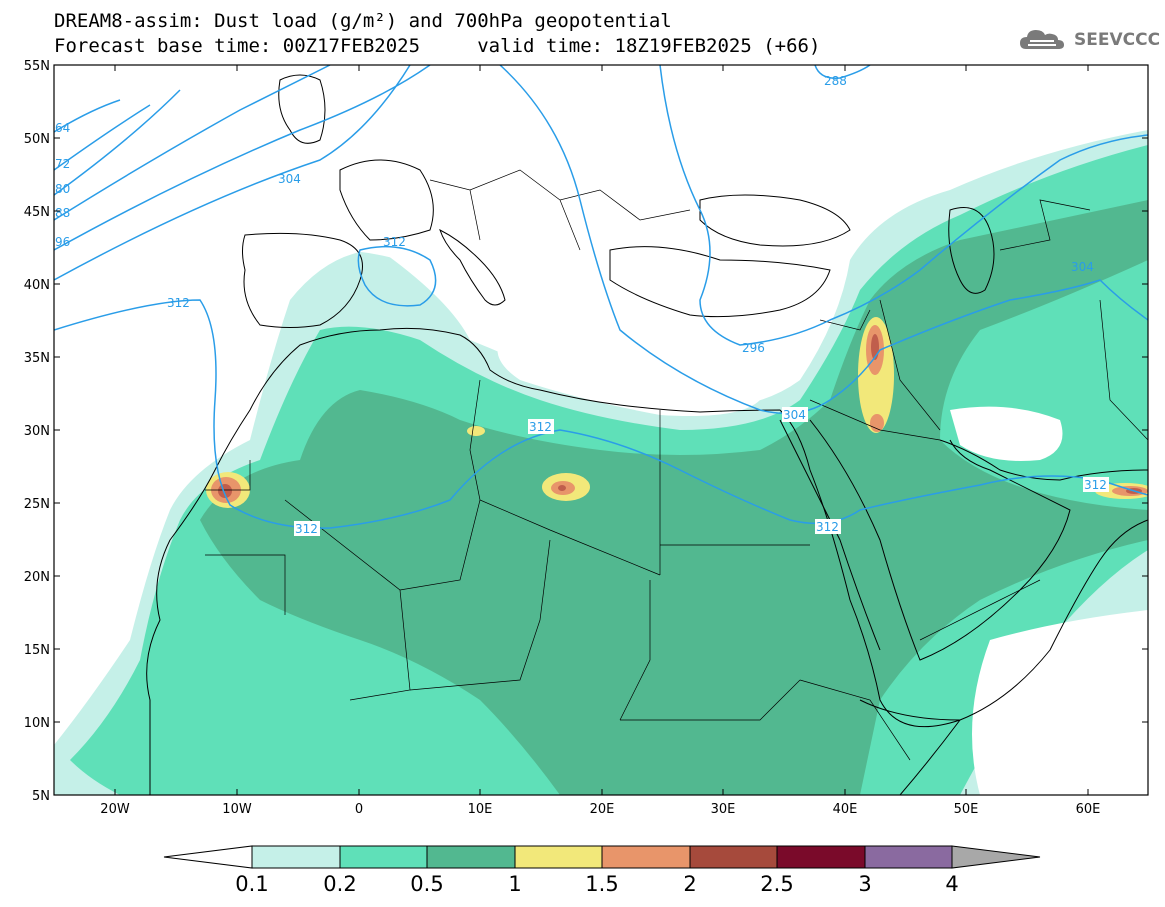 The image size is (1165, 907). Describe the element at coordinates (845, 809) in the screenshot. I see `lon-tick-label: 40E` at that location.